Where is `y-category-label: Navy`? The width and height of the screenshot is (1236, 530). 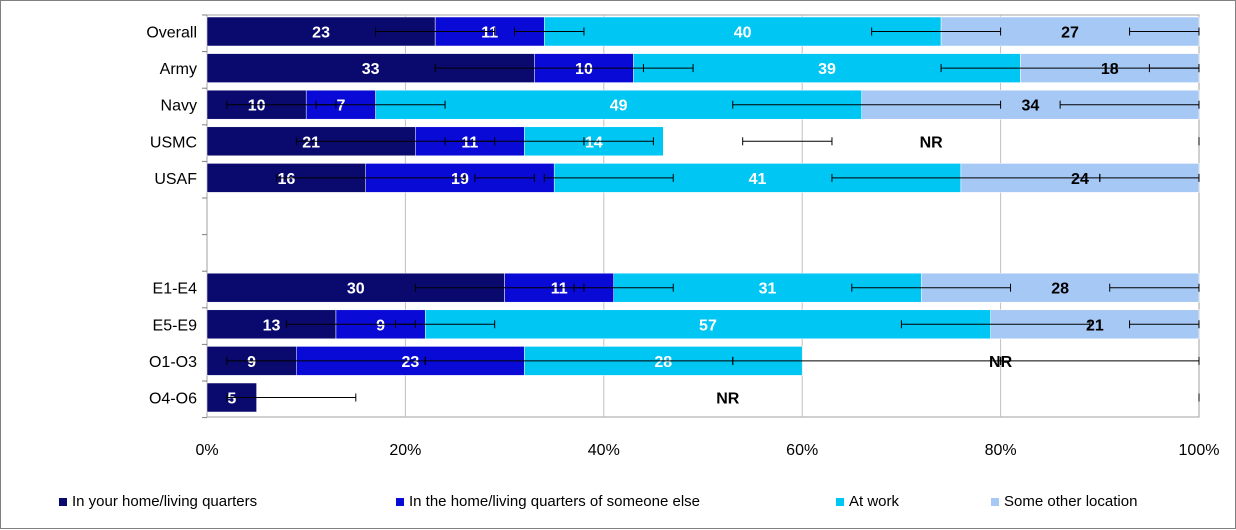 y-category-label: Navy is located at coordinates (179, 106).